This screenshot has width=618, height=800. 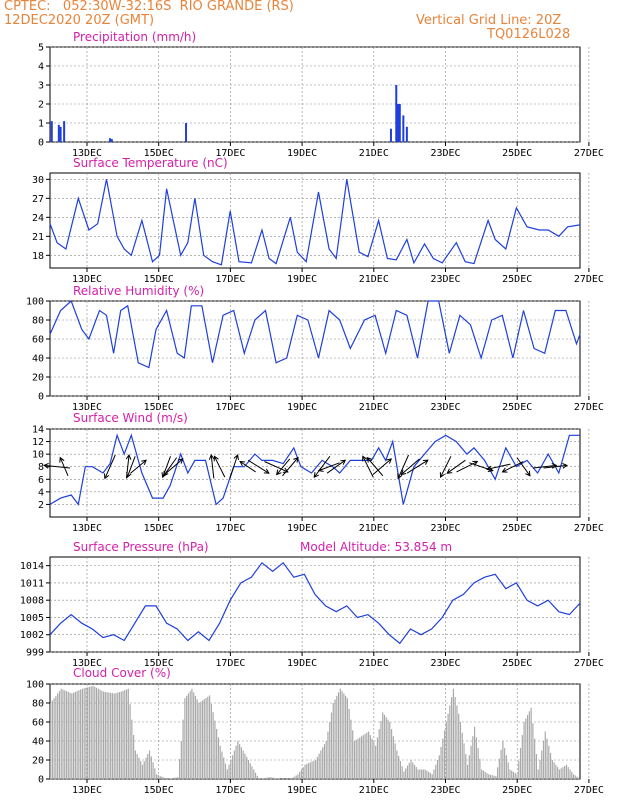 I want to click on header-line2-left: 12DEC2020 20Z (GMT), so click(x=79, y=20).